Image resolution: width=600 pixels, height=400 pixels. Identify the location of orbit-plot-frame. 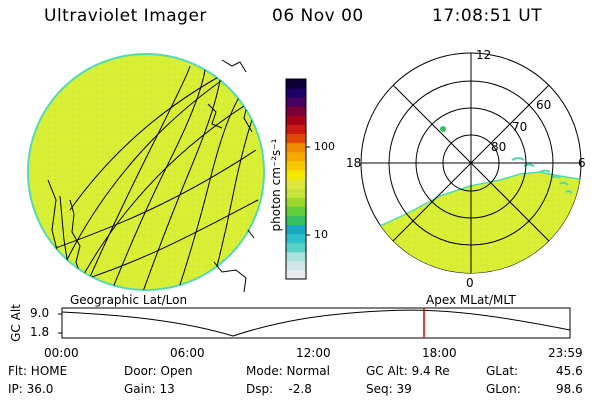
(316, 323).